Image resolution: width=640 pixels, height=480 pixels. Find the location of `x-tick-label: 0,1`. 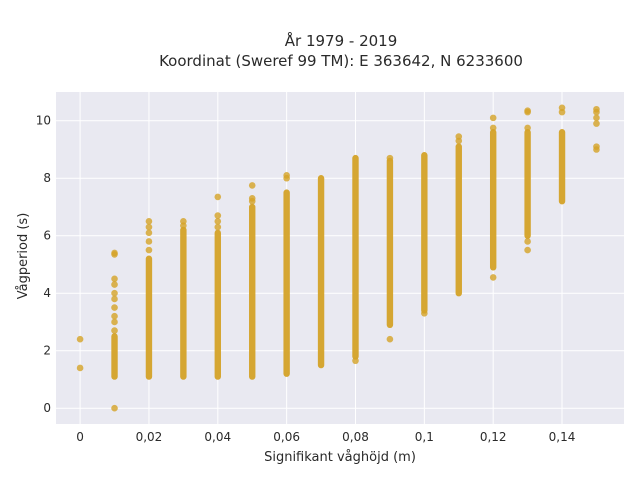

x-tick-label: 0,1 is located at coordinates (424, 437).